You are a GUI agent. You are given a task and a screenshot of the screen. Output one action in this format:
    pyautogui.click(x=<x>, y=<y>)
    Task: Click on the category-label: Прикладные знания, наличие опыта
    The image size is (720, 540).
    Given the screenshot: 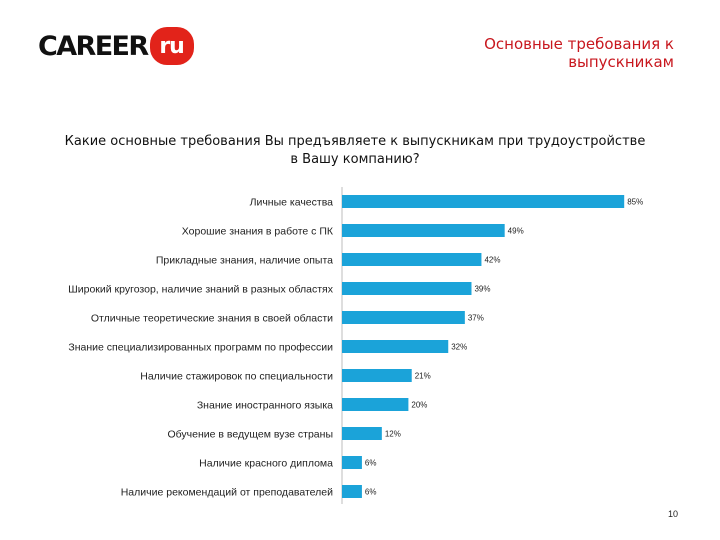 What is the action you would take?
    pyautogui.click(x=244, y=261)
    